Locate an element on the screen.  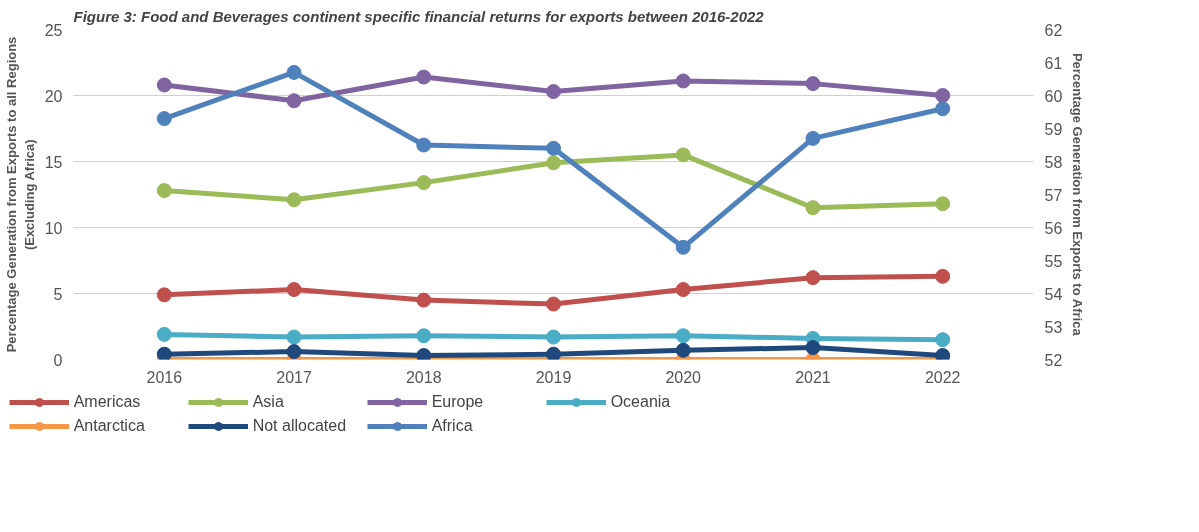
y2-axis-title: Percentage Generation from Exports to Africa is located at coordinates (1078, 194).